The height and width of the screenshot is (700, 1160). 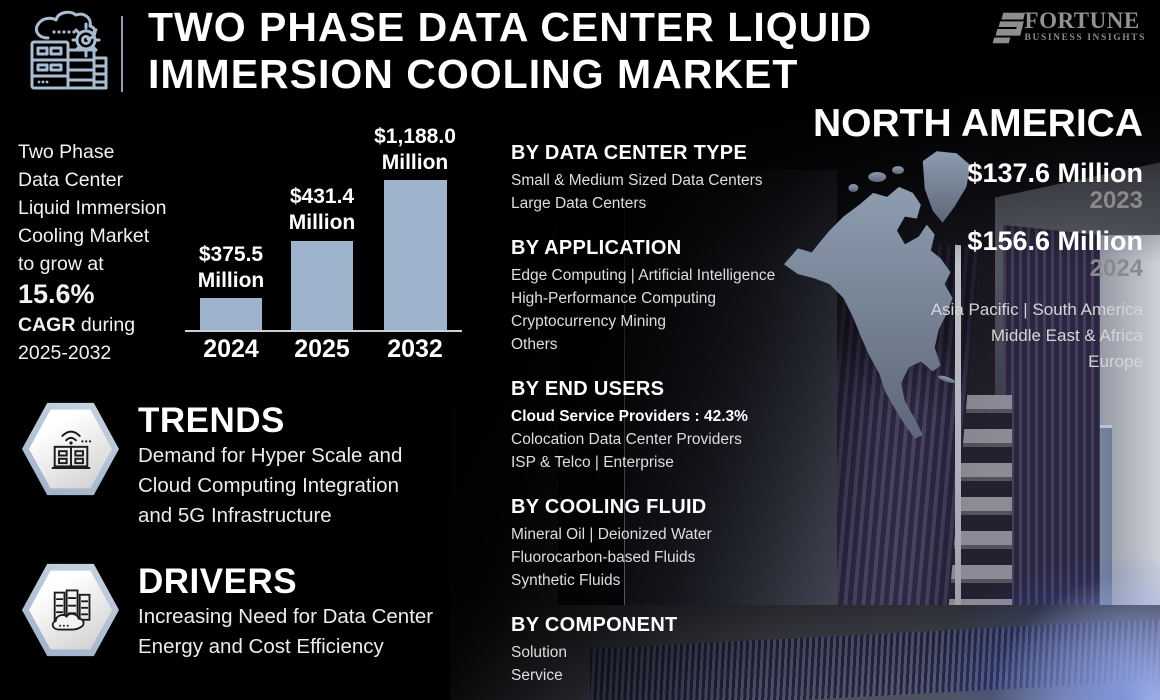 What do you see at coordinates (66, 152) in the screenshot?
I see `summary-line: Two Phase` at bounding box center [66, 152].